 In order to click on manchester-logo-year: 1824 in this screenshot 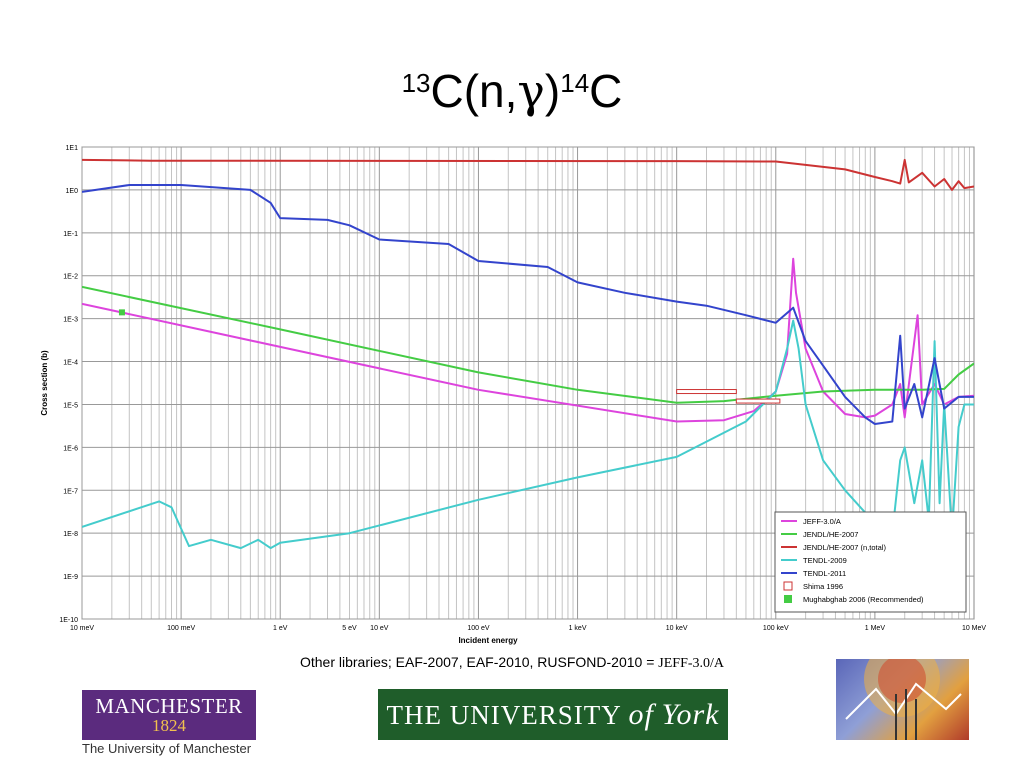, I will do `click(169, 725)`.